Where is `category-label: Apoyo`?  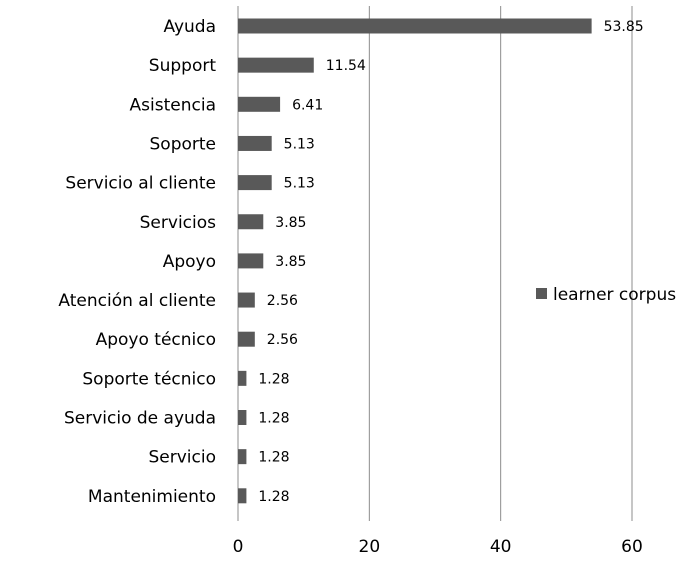
category-label: Apoyo is located at coordinates (189, 262).